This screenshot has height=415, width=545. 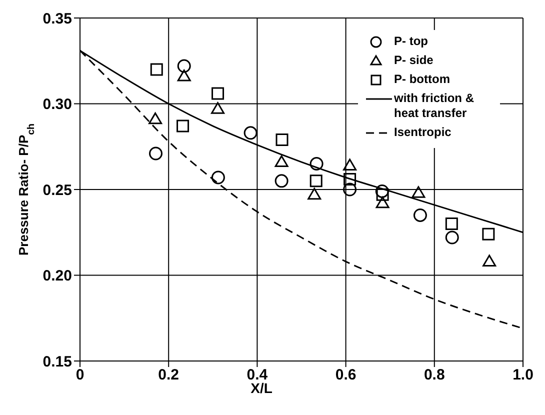 I want to click on y-tick-label: 0.35, so click(x=57, y=19).